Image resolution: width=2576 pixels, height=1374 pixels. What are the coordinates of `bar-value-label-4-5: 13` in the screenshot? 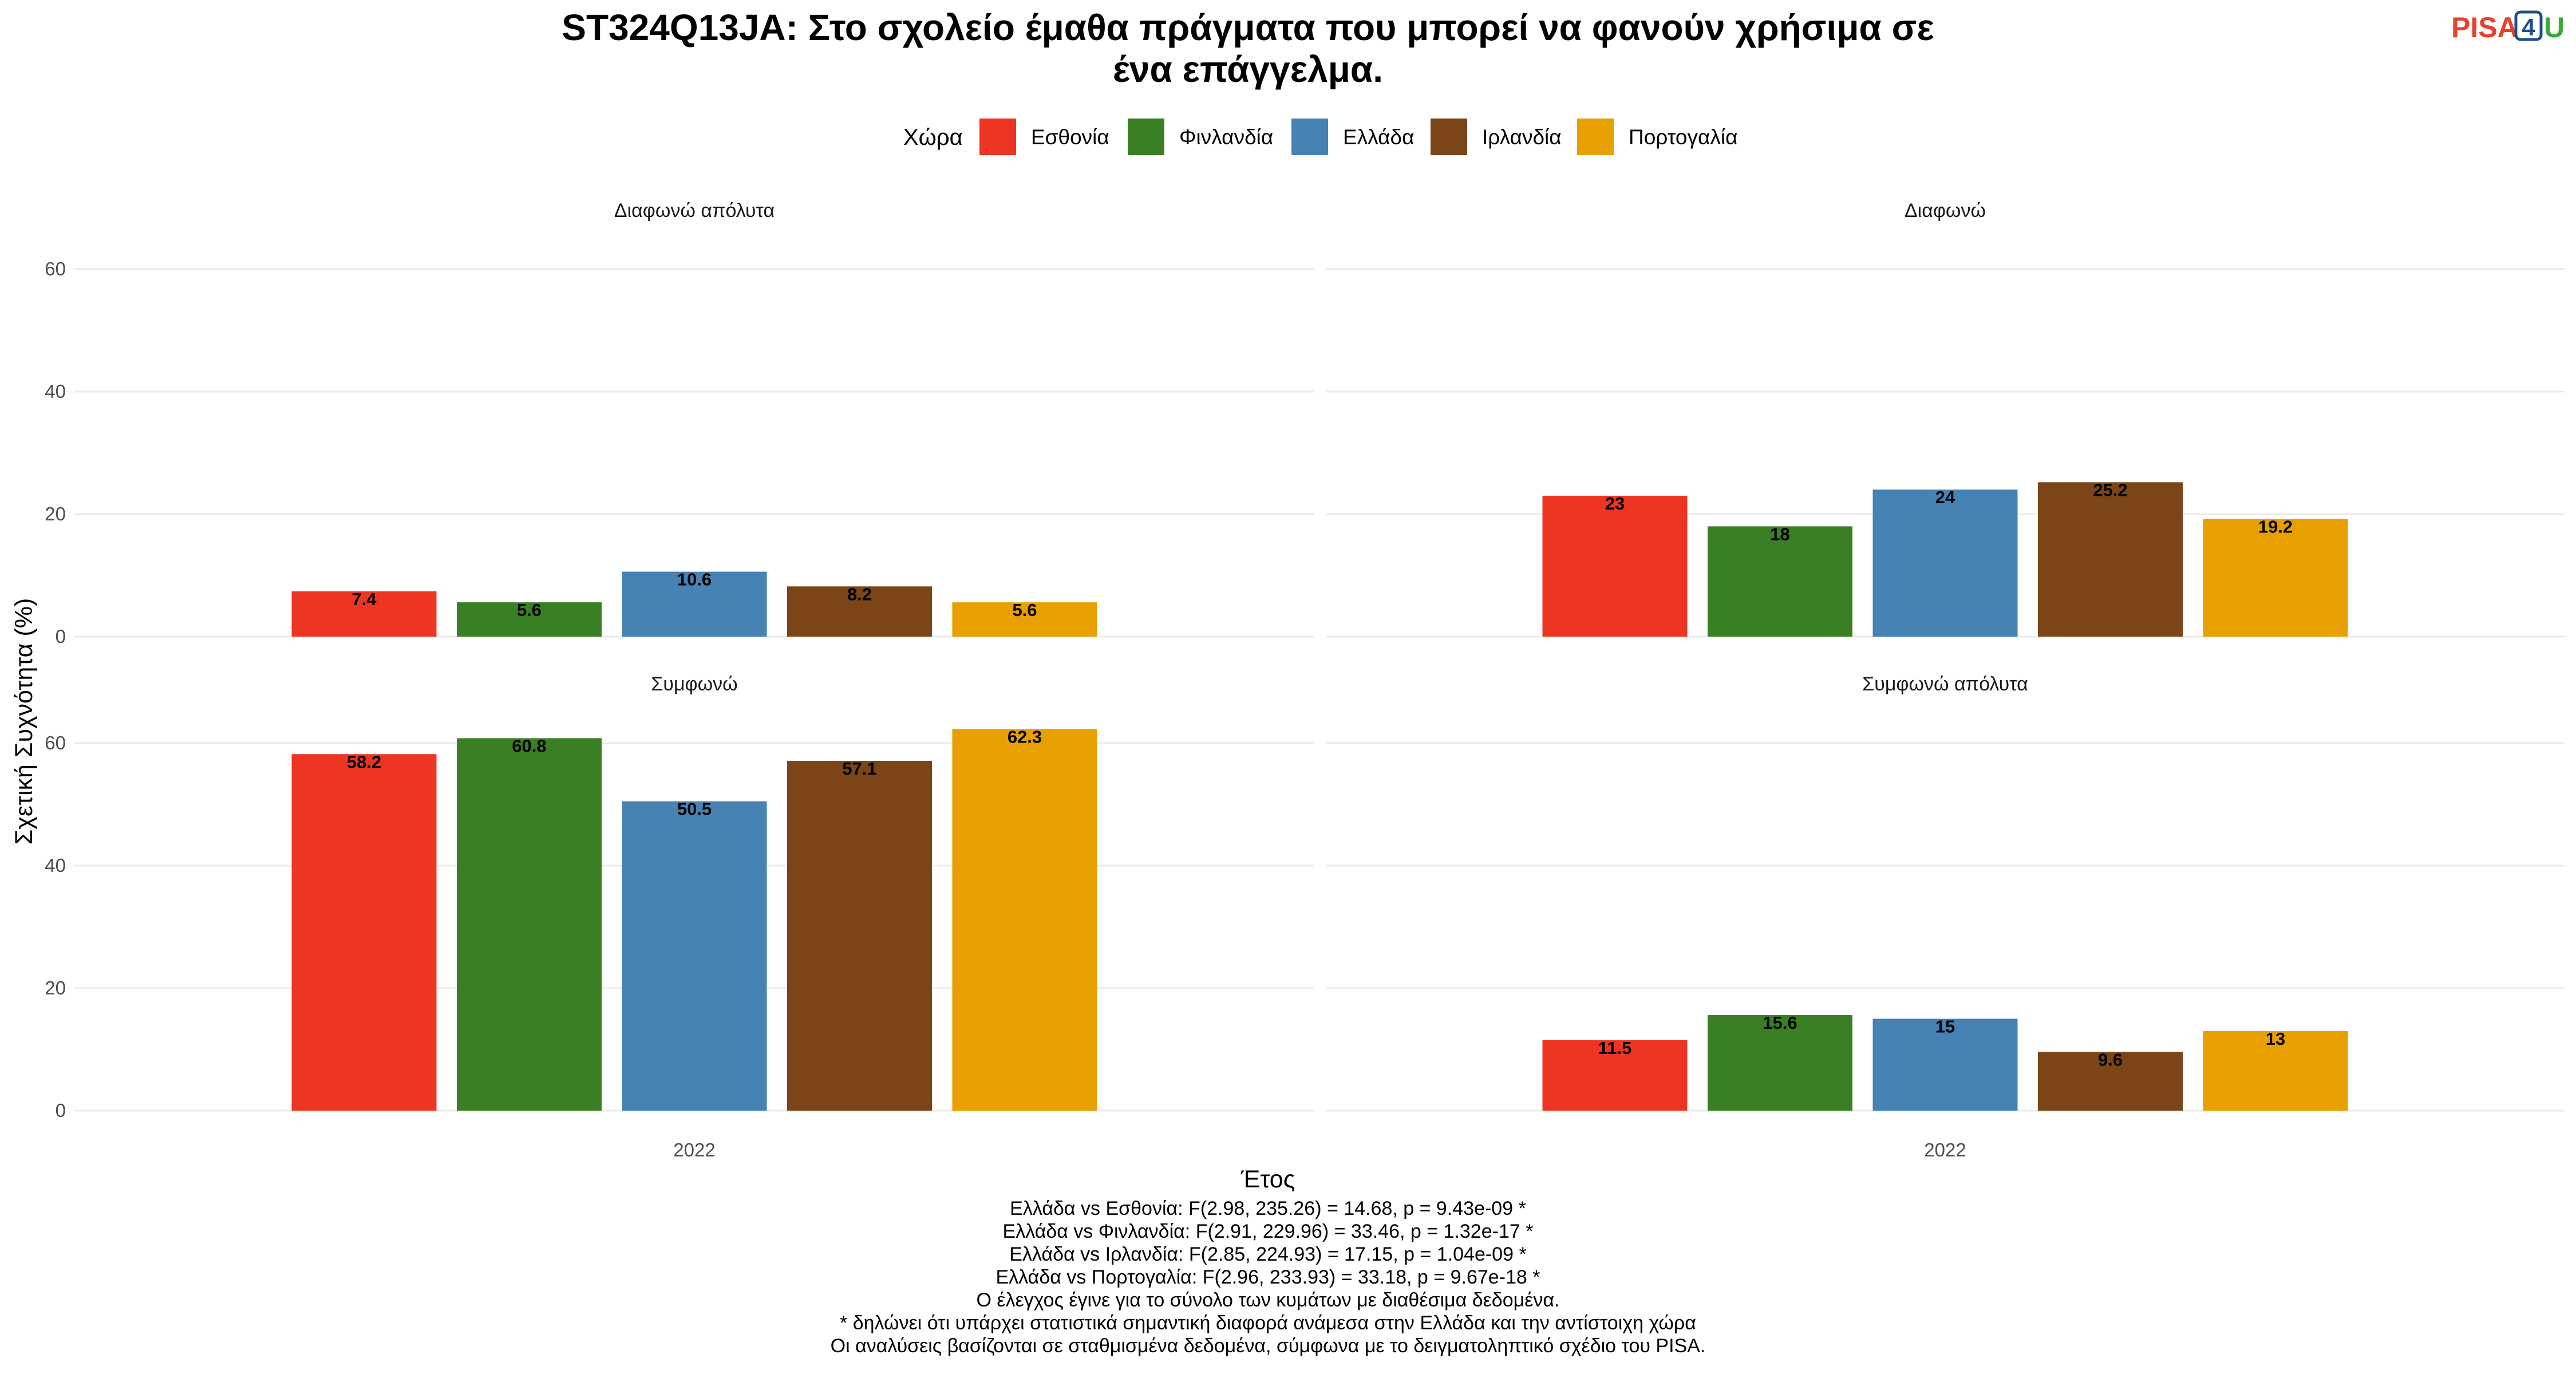 It's located at (2275, 1039).